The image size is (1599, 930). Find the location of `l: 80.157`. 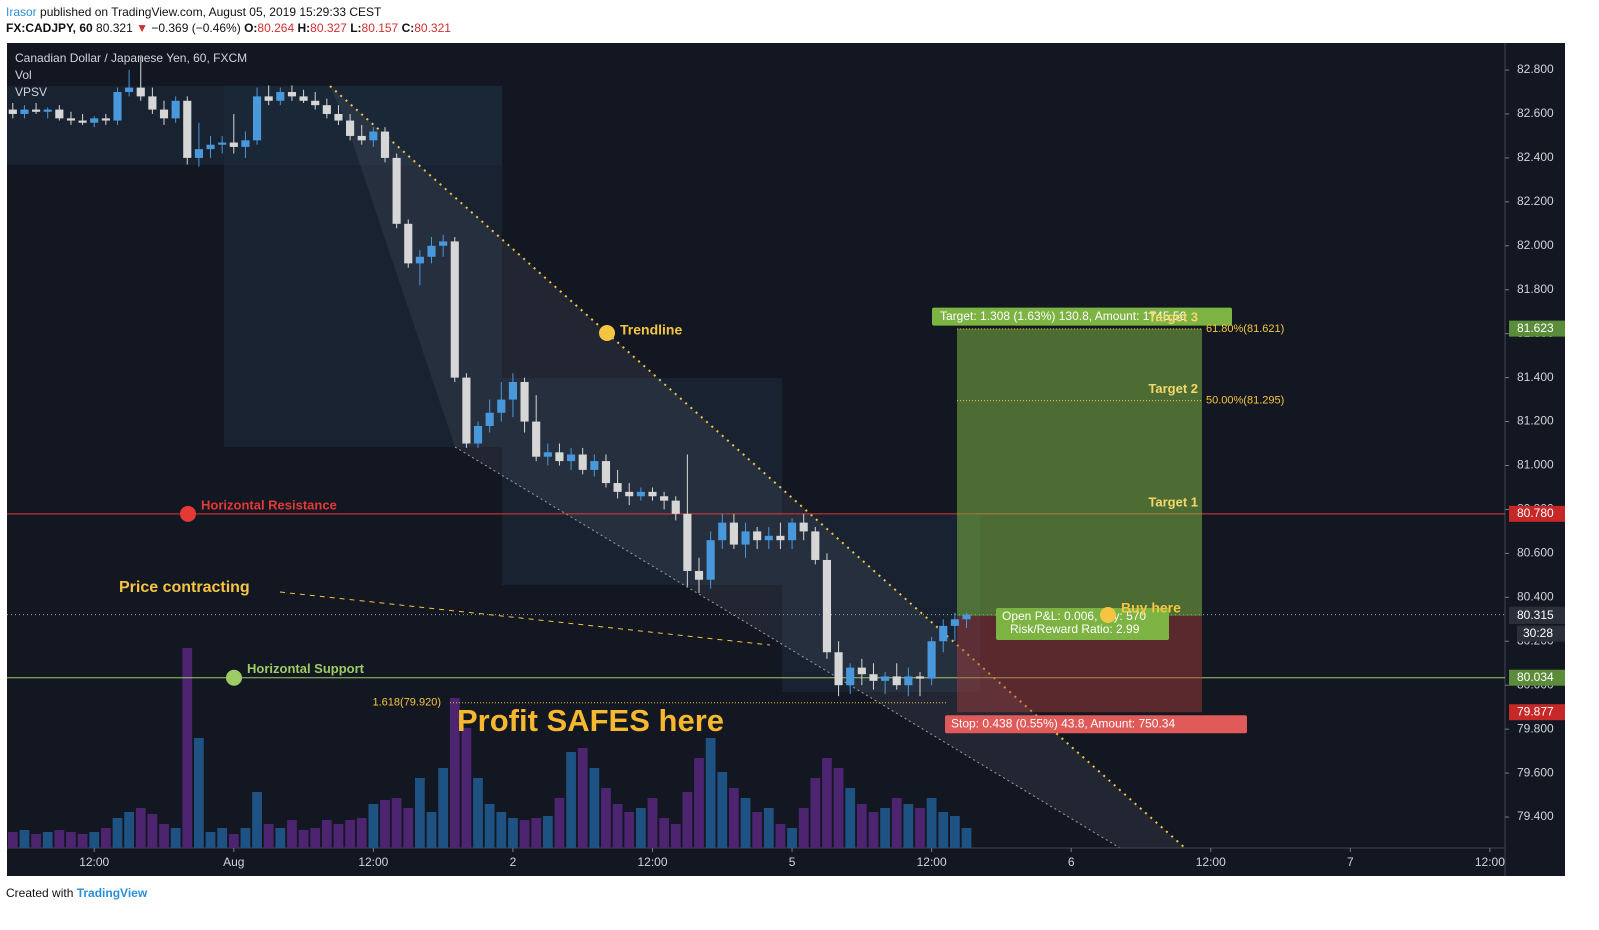

l: 80.157 is located at coordinates (380, 28).